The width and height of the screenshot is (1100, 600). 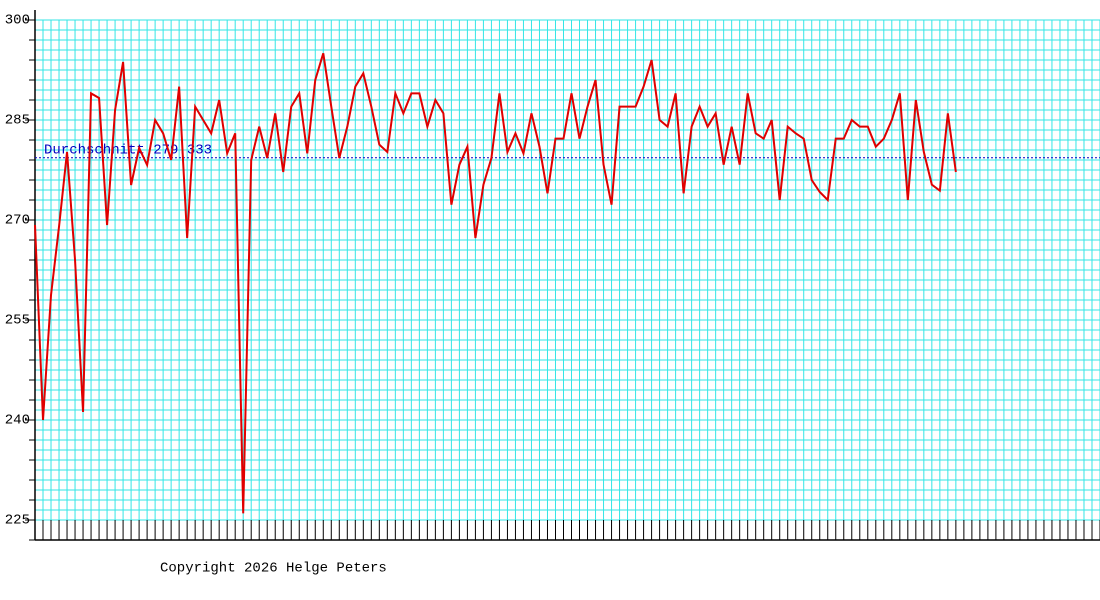 I want to click on y-tick-label: 270, so click(x=17, y=221).